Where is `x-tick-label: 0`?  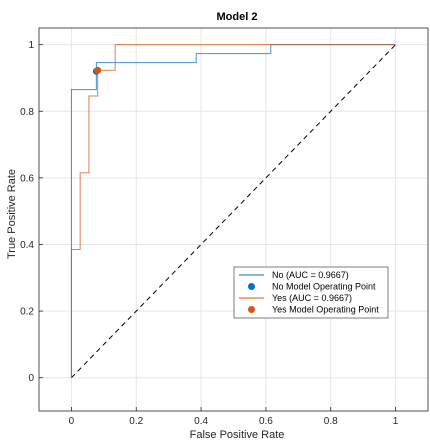
x-tick-label: 0 is located at coordinates (72, 421).